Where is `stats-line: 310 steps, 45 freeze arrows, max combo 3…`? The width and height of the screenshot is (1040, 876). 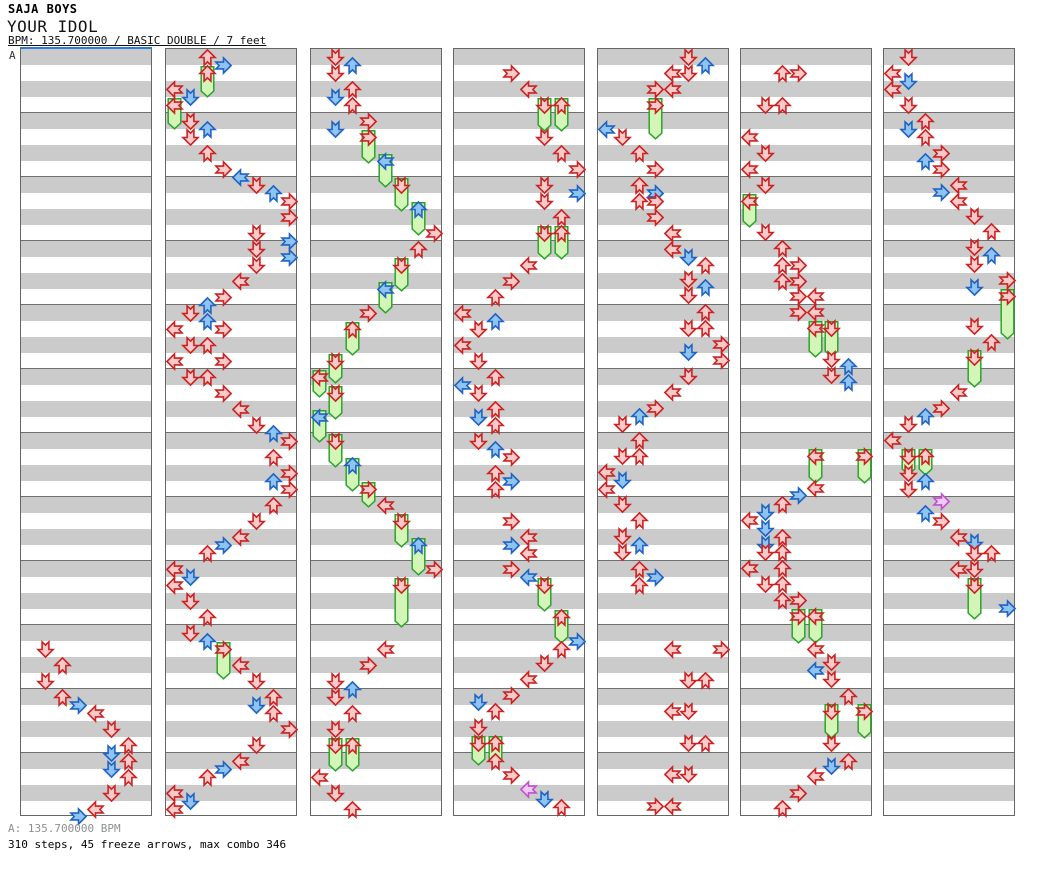 stats-line: 310 steps, 45 freeze arrows, max combo 3… is located at coordinates (147, 844).